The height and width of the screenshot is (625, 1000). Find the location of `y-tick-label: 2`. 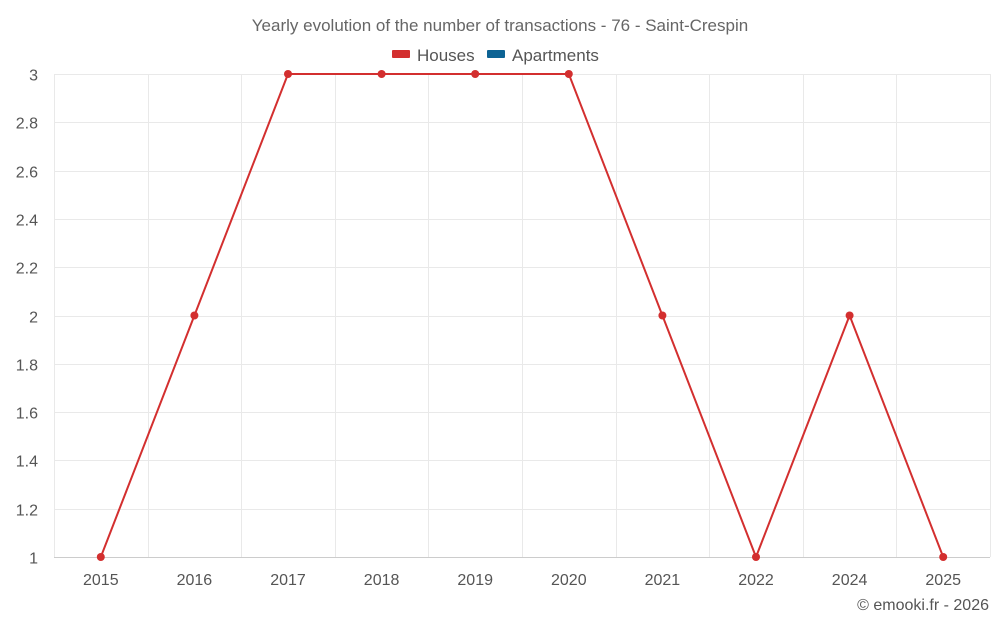

y-tick-label: 2 is located at coordinates (33, 318).